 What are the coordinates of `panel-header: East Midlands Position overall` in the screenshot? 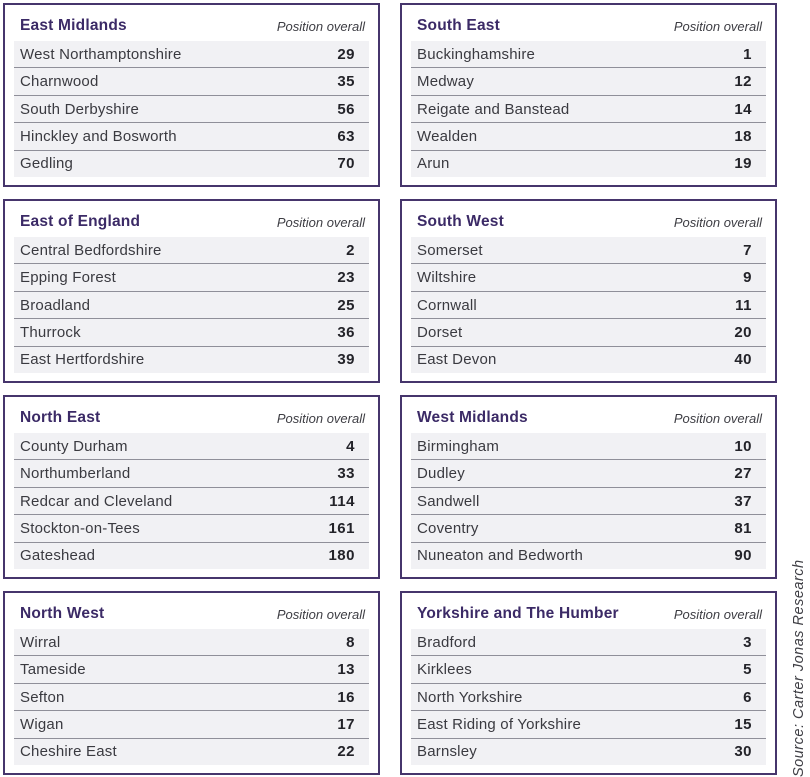 It's located at (191, 26).